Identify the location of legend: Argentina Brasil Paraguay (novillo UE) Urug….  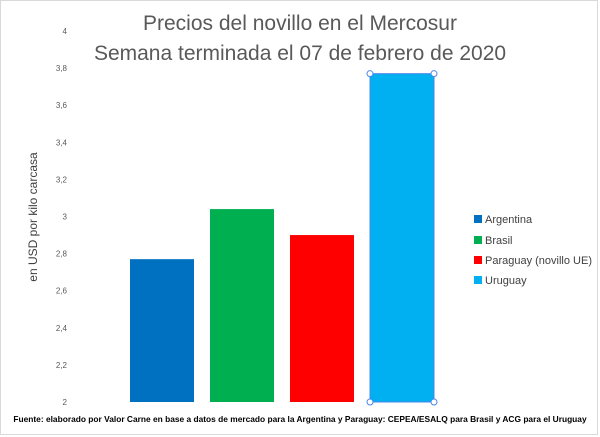
(533, 250).